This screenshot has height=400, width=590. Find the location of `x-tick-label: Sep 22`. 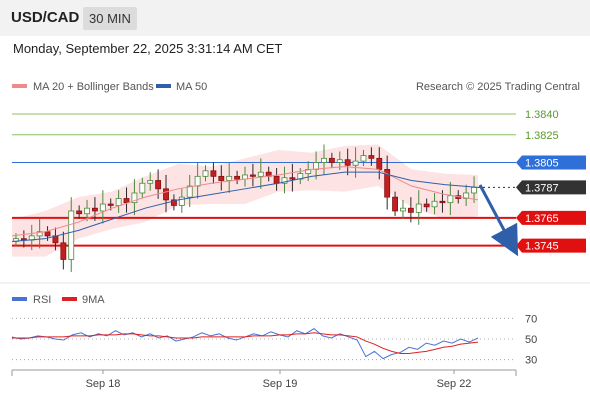

x-tick-label: Sep 22 is located at coordinates (454, 384).